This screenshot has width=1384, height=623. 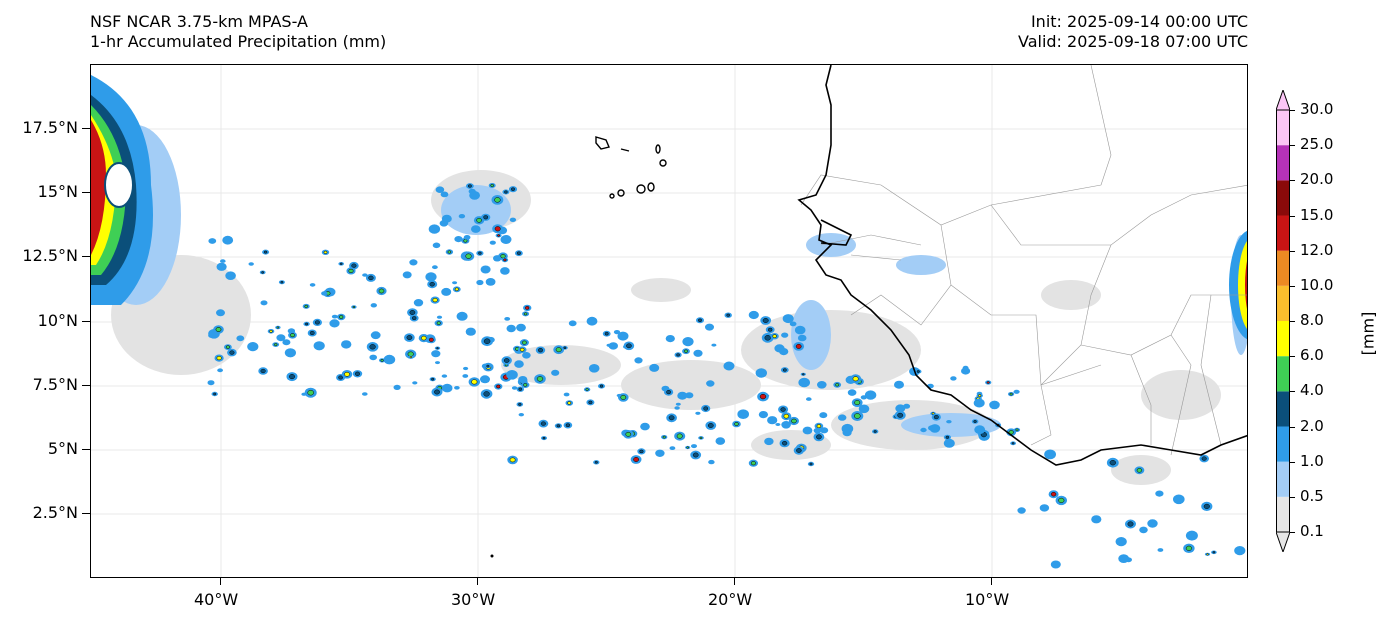 What do you see at coordinates (1312, 460) in the screenshot?
I see `colorbar-level-label: 1.0` at bounding box center [1312, 460].